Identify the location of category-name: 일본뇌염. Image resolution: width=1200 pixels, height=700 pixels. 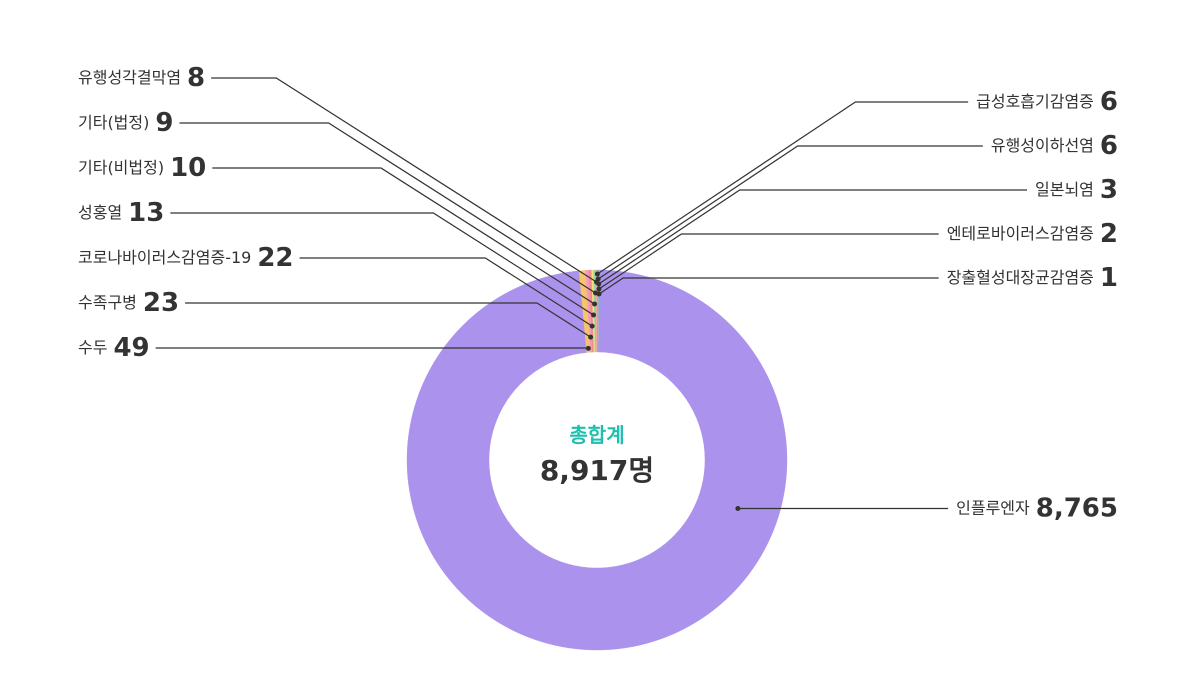
(1064, 189).